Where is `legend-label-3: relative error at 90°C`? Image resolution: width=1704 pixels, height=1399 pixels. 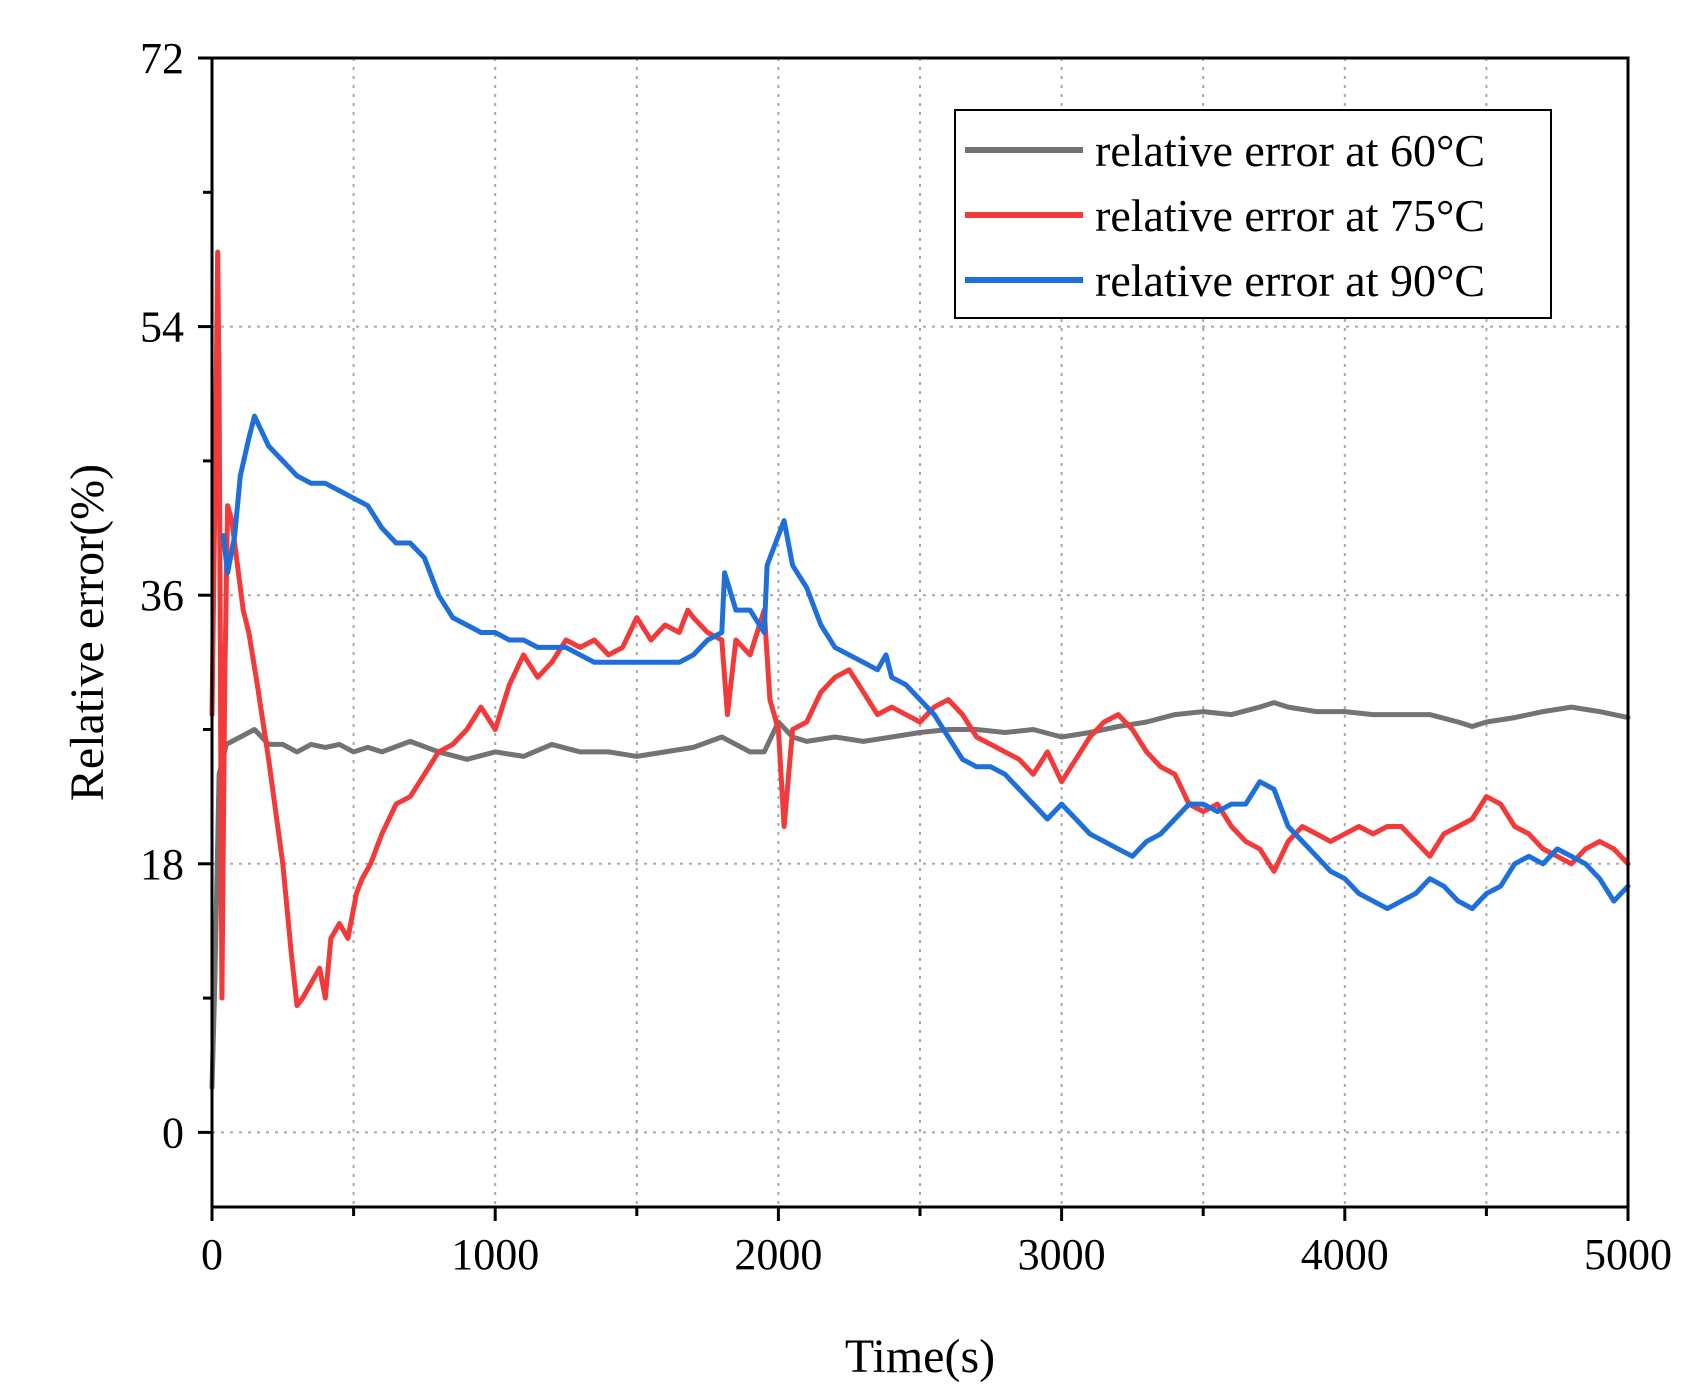 legend-label-3: relative error at 90°C is located at coordinates (1290, 280).